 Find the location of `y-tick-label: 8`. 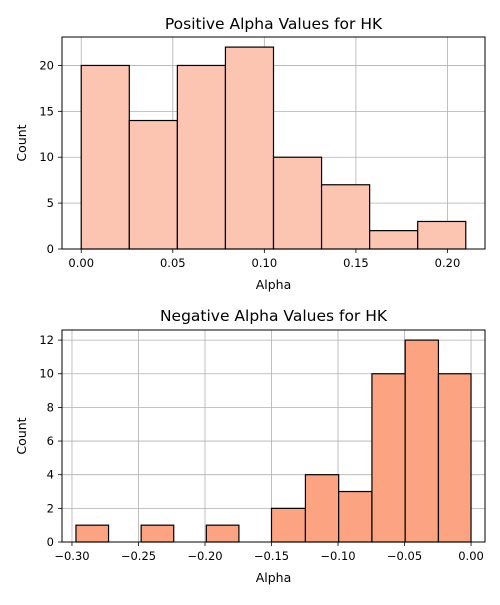

y-tick-label: 8 is located at coordinates (50, 407).